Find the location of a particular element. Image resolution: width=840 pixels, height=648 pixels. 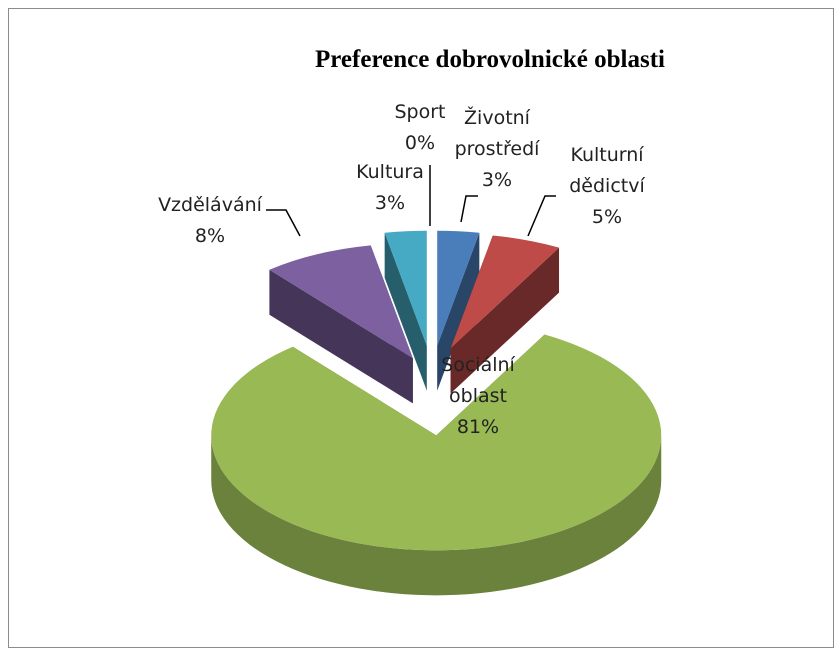

slice-wall is located at coordinates (436, 515).